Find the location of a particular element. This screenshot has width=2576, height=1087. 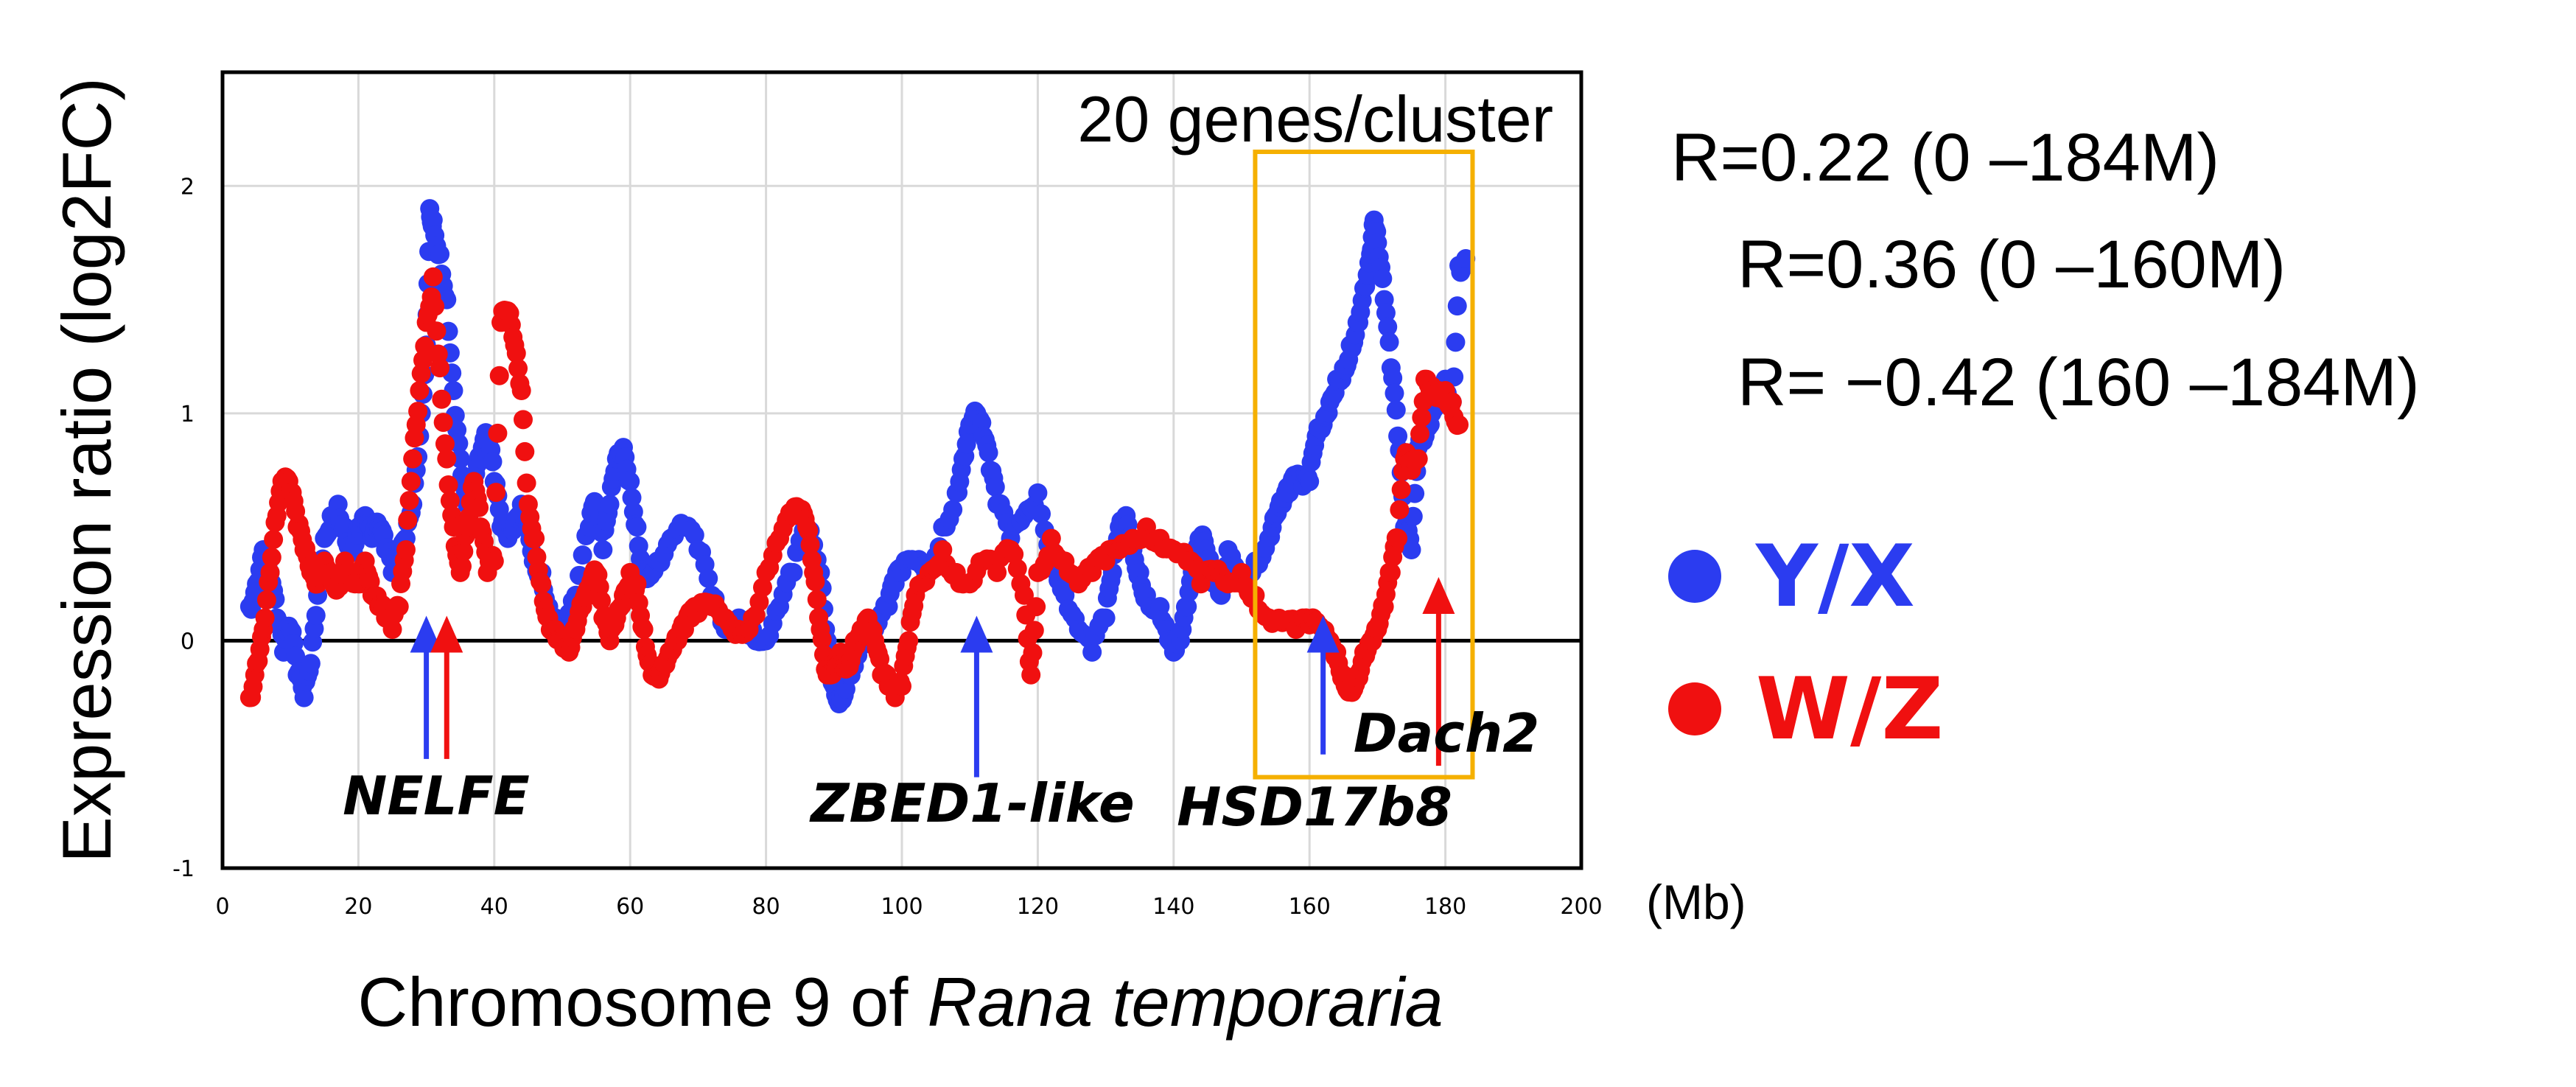

chart-title: 20 genes/cluster is located at coordinates (1315, 119).